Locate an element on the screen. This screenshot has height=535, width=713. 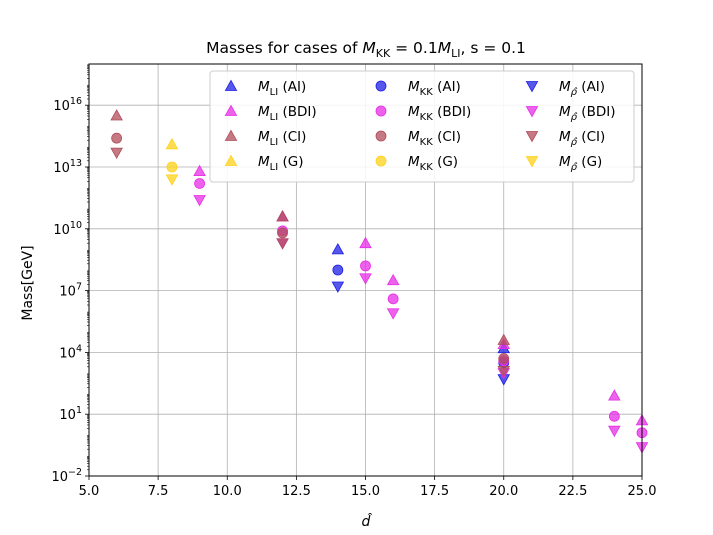
legend-entry-label: Mρ̂ (CI) is located at coordinates (582, 138).